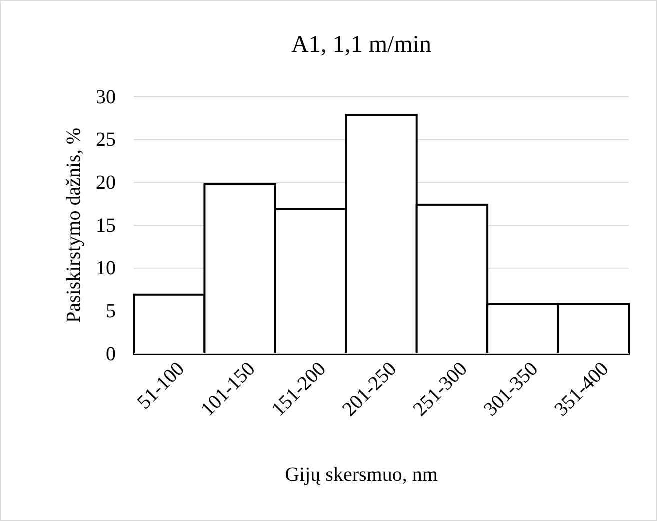 The height and width of the screenshot is (521, 657). I want to click on y-tick-label: 20, so click(106, 183).